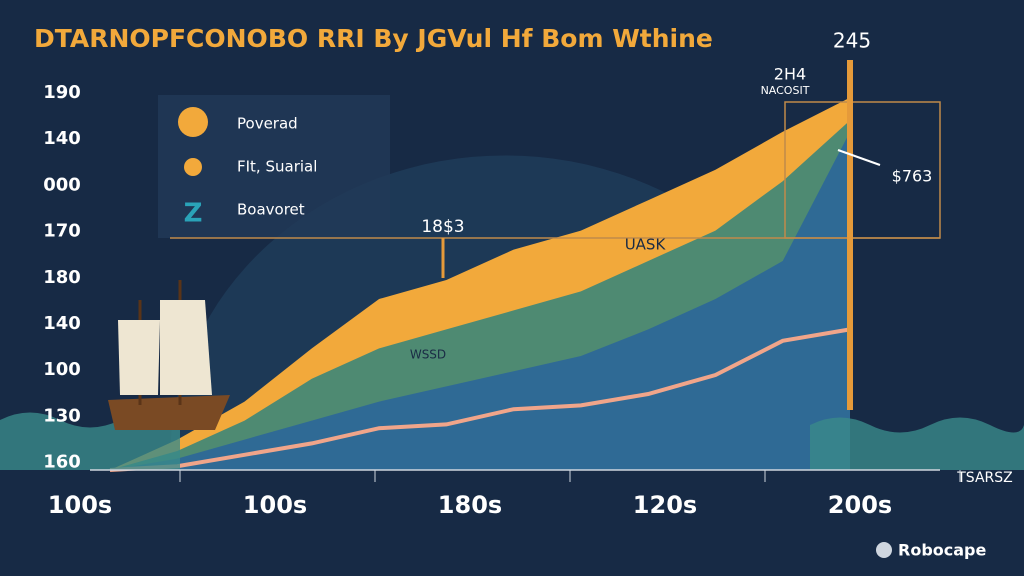 The height and width of the screenshot is (576, 1024). What do you see at coordinates (442, 227) in the screenshot?
I see `annotation: 18$3` at bounding box center [442, 227].